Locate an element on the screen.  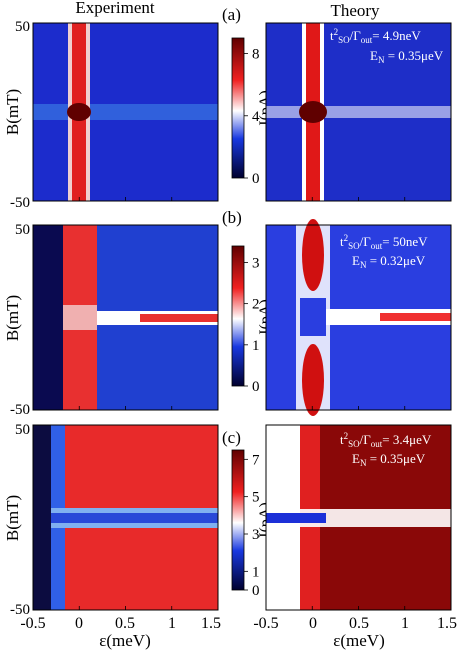
panel-b-exp-line-top is located at coordinates (80, 265).